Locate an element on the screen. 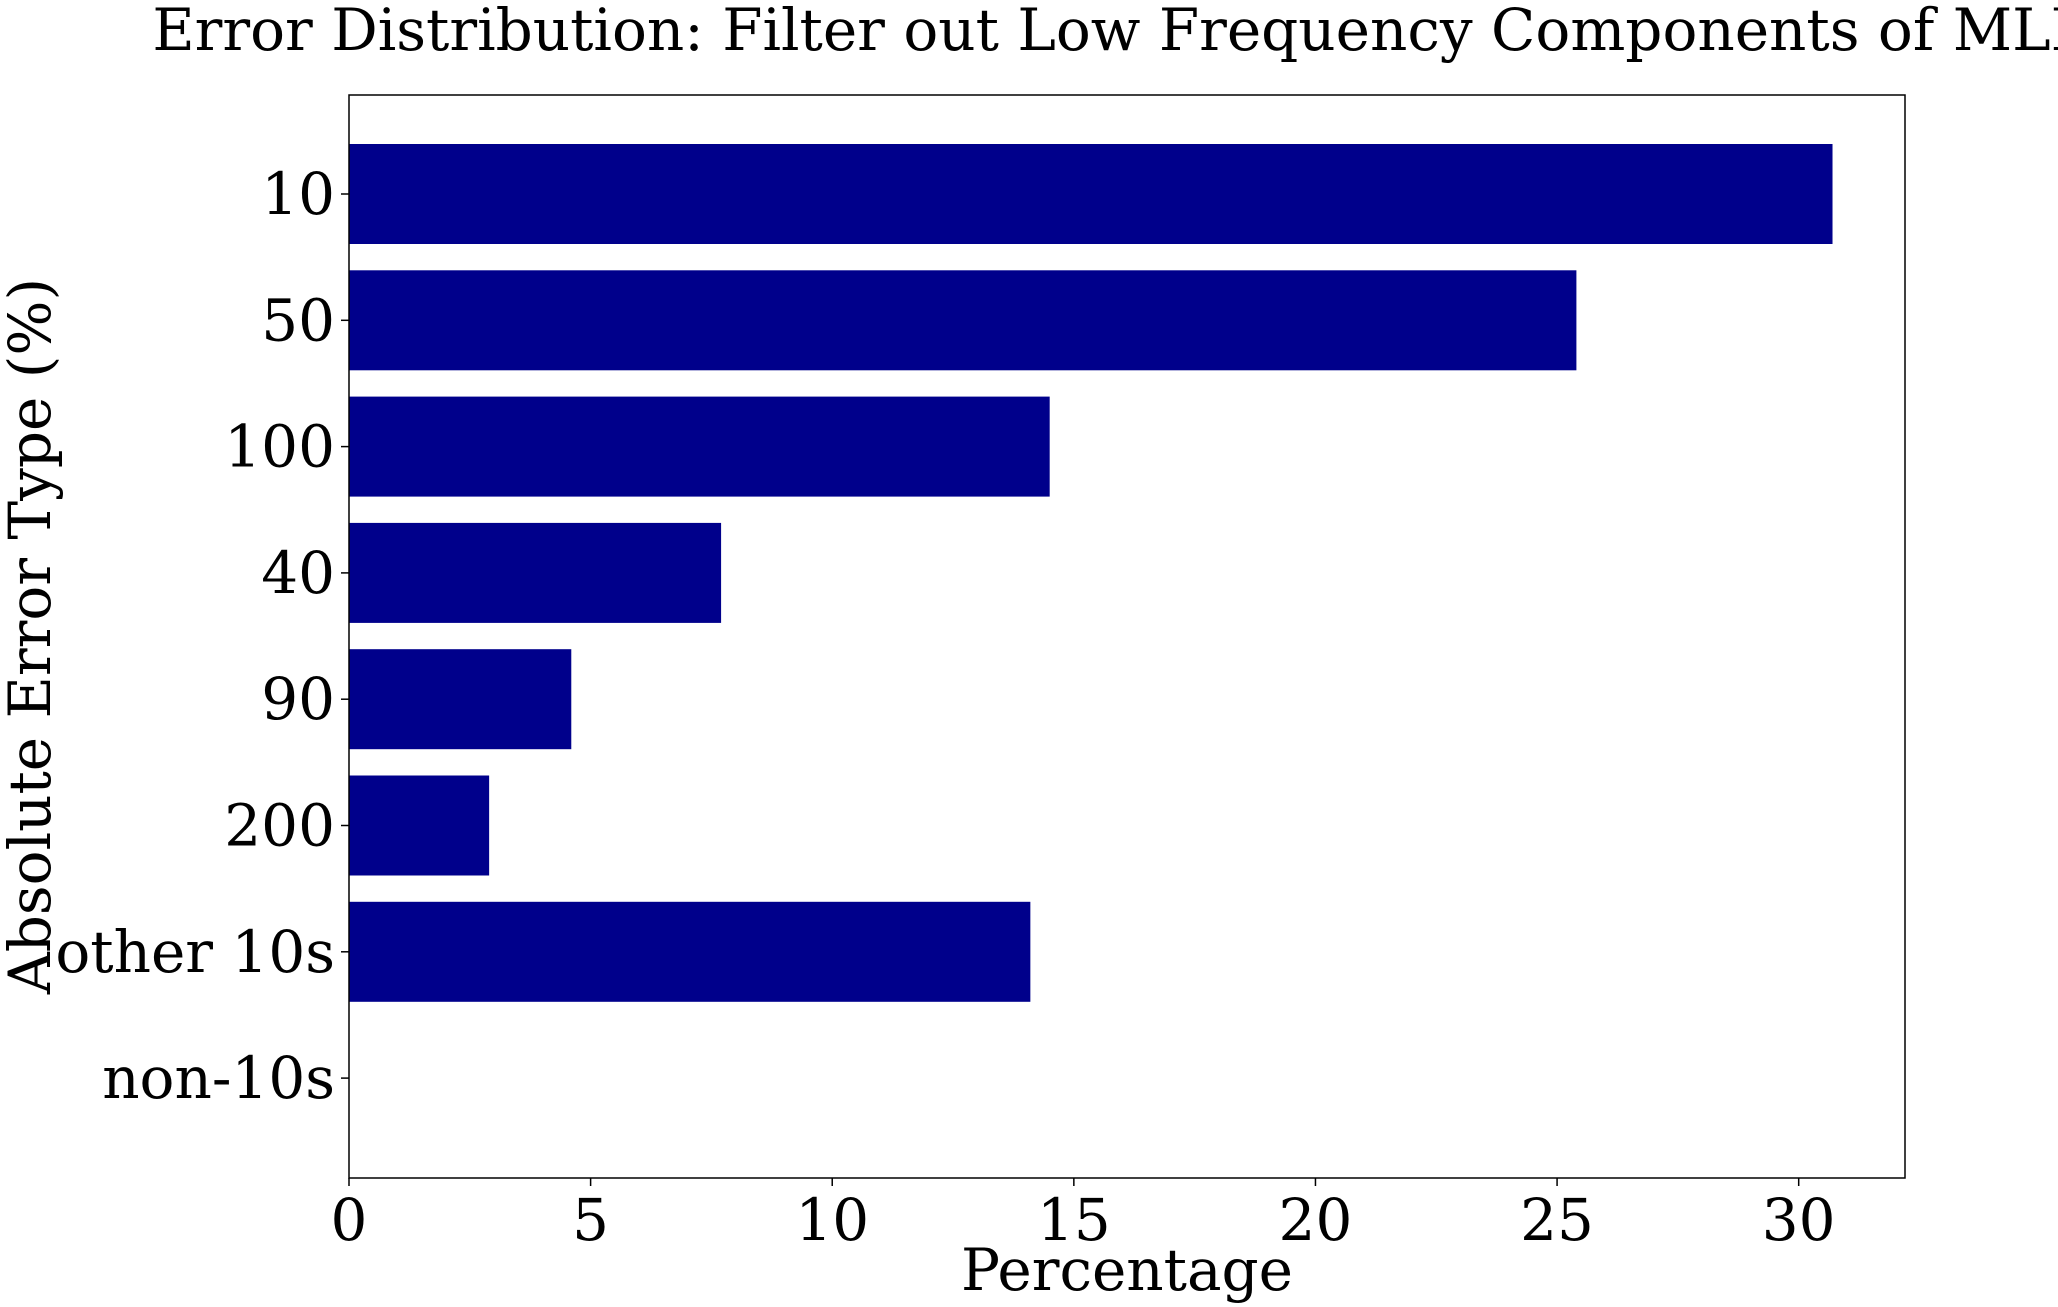  x-tick-label-5: 5 is located at coordinates (590, 1220).